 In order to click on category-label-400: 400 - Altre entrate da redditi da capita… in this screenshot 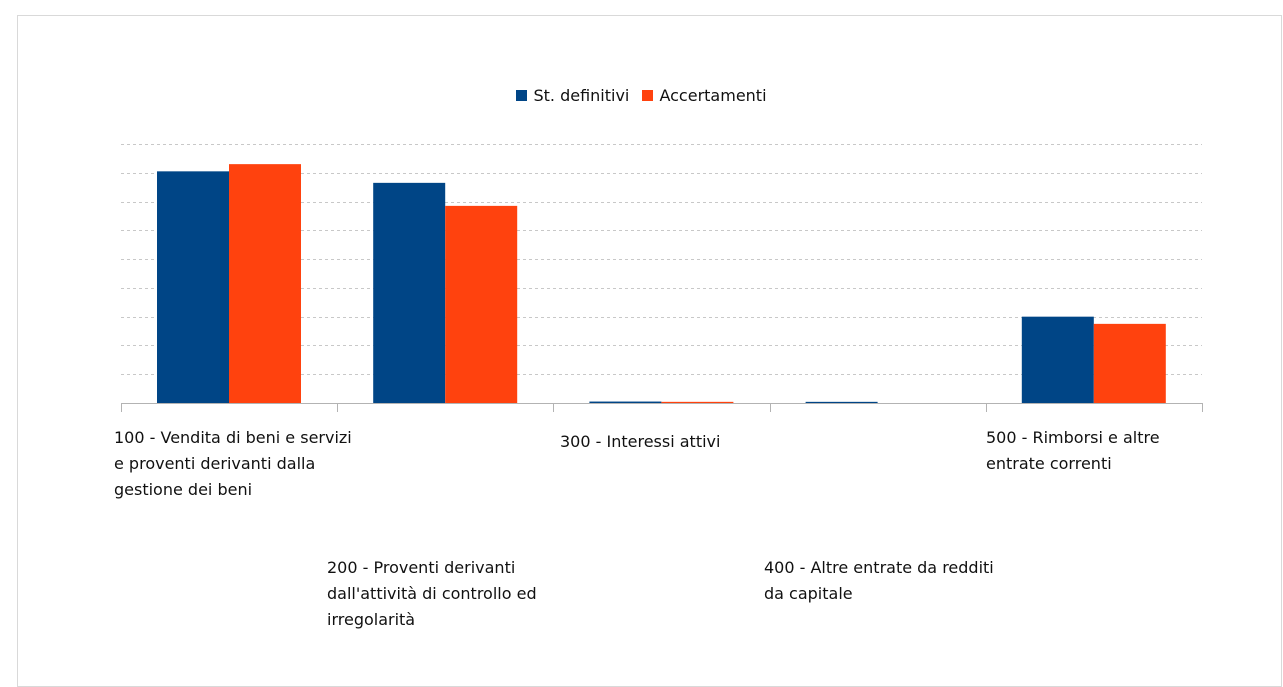, I will do `click(879, 580)`.